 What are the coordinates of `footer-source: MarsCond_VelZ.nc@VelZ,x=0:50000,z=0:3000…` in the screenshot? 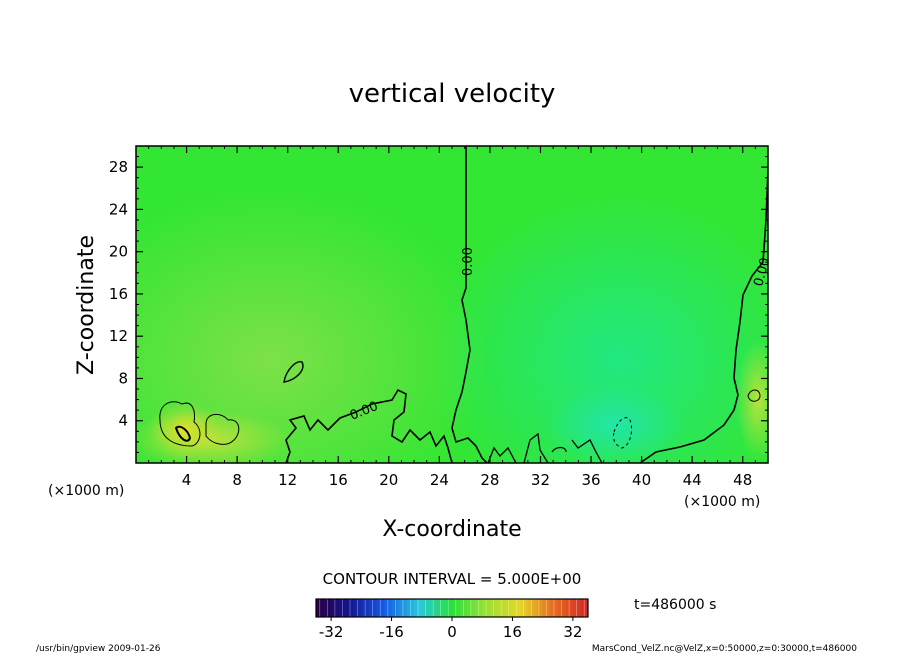 It's located at (724, 649).